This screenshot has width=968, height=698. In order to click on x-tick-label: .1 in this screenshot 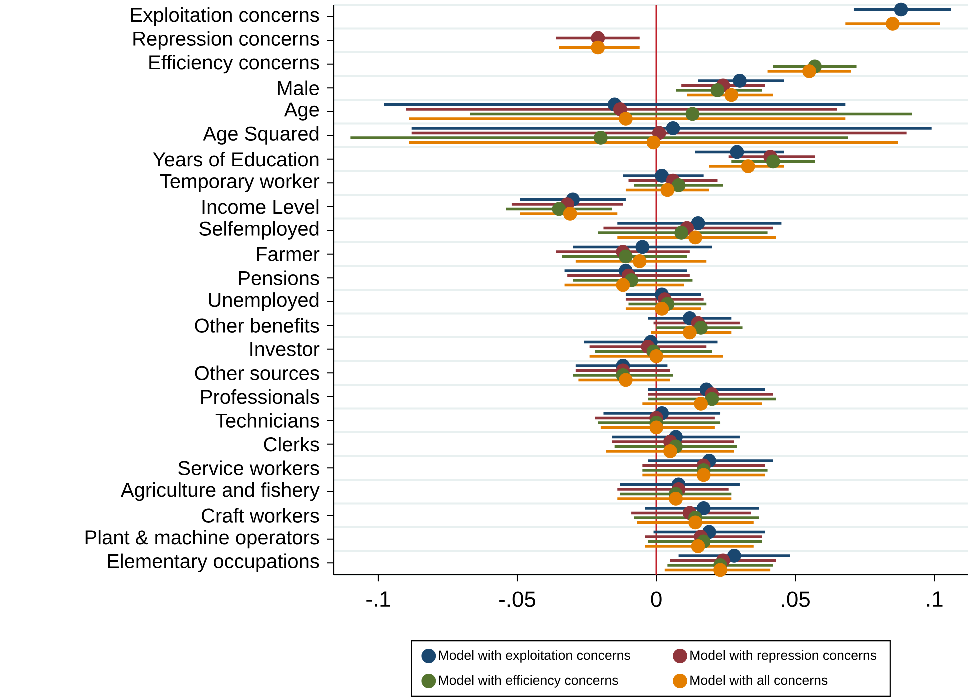, I will do `click(935, 599)`.